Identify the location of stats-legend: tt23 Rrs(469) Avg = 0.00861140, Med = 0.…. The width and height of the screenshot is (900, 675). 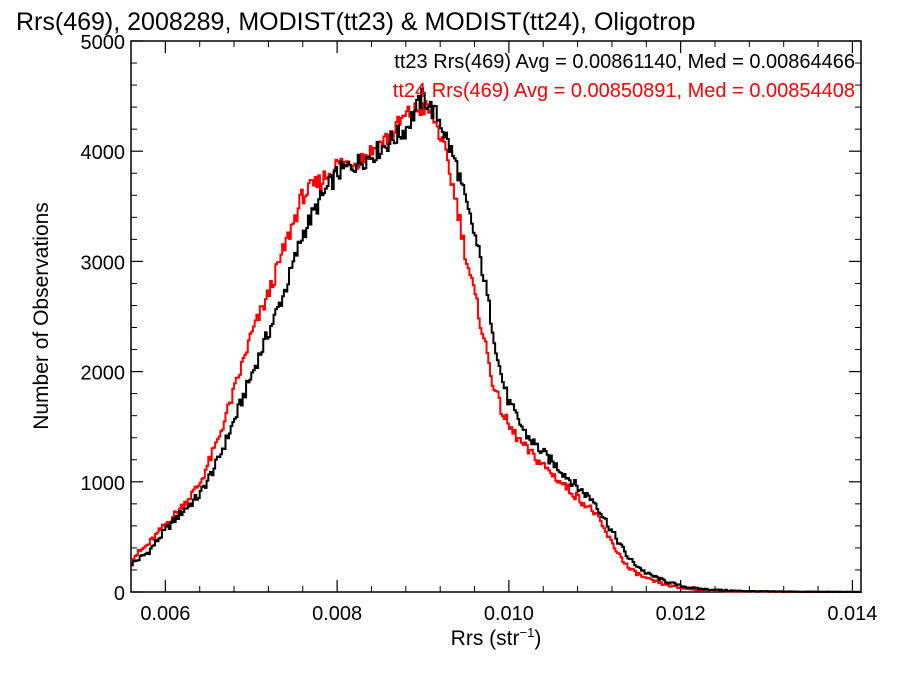
(624, 76).